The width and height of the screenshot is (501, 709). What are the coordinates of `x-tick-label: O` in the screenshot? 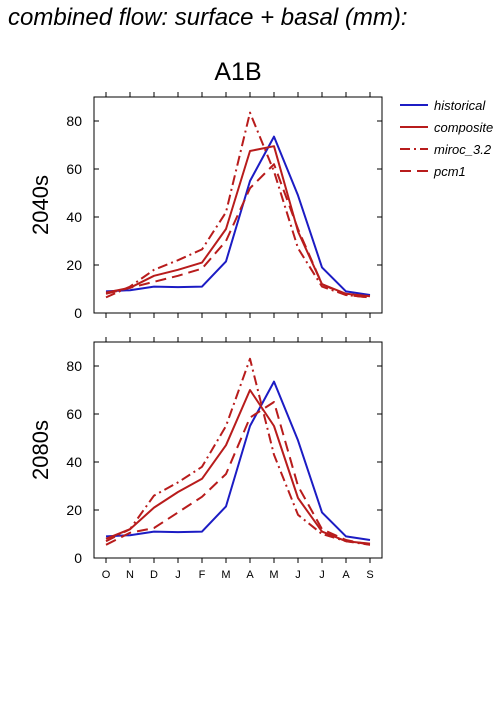 It's located at (106, 575).